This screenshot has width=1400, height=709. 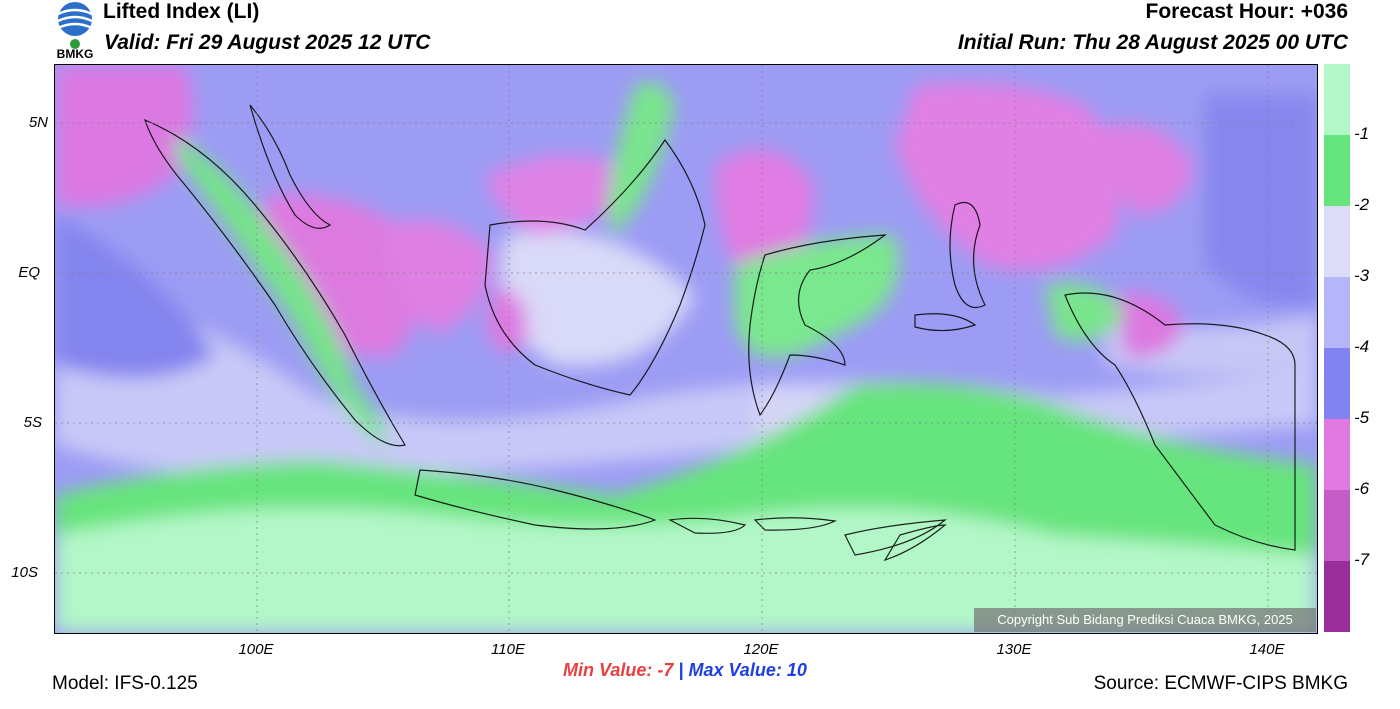 What do you see at coordinates (1362, 275) in the screenshot?
I see `colorbar-label: -3` at bounding box center [1362, 275].